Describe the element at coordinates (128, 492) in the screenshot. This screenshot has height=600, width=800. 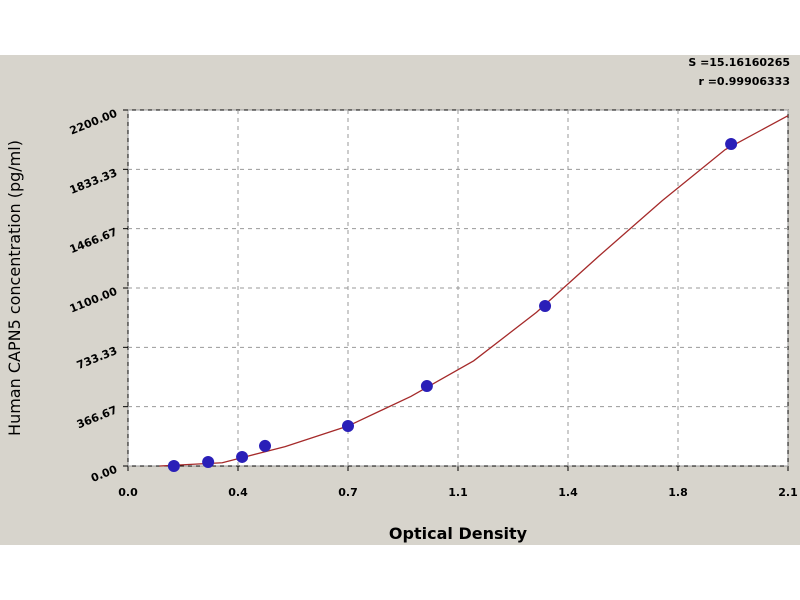
I see `x-tick-label: 0.0` at that location.